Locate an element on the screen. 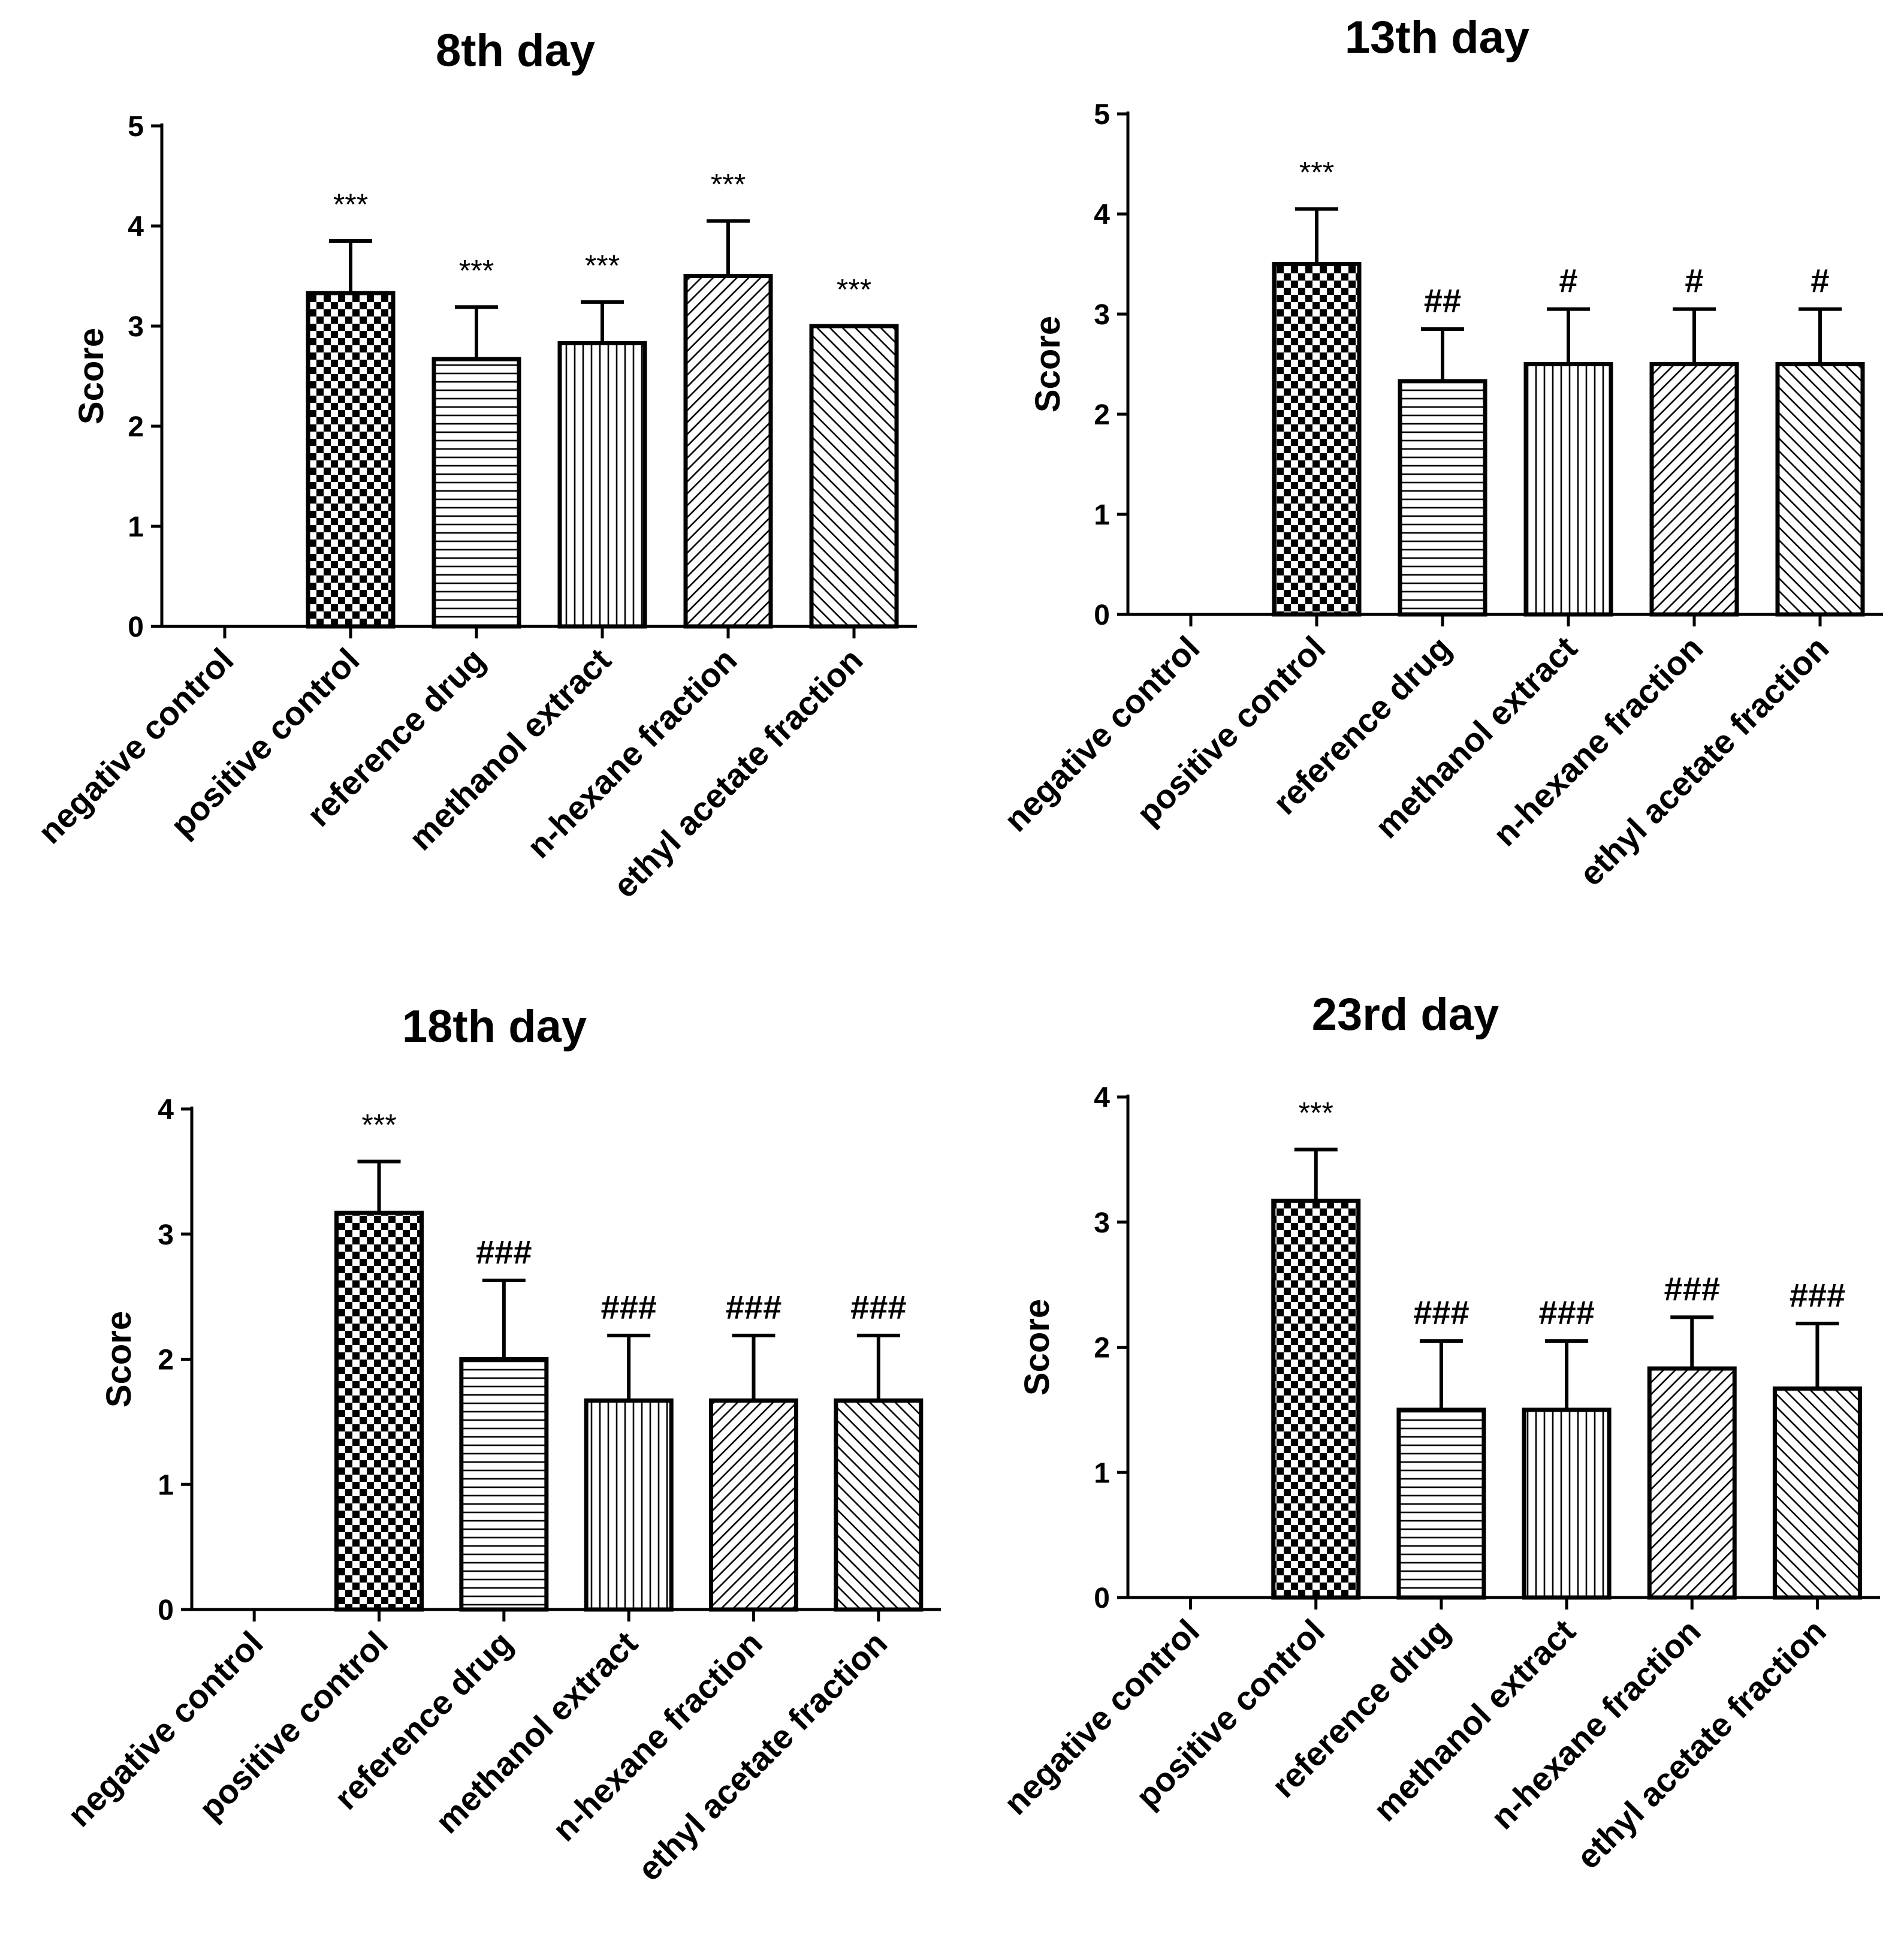  chart-title: 23rd day is located at coordinates (1405, 1015).